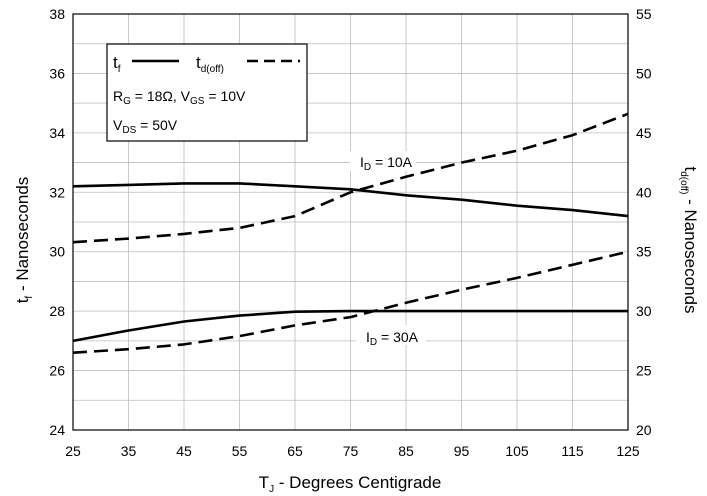 This screenshot has width=707, height=496. I want to click on annotation-10a-rest: = 10A, so click(392, 162).